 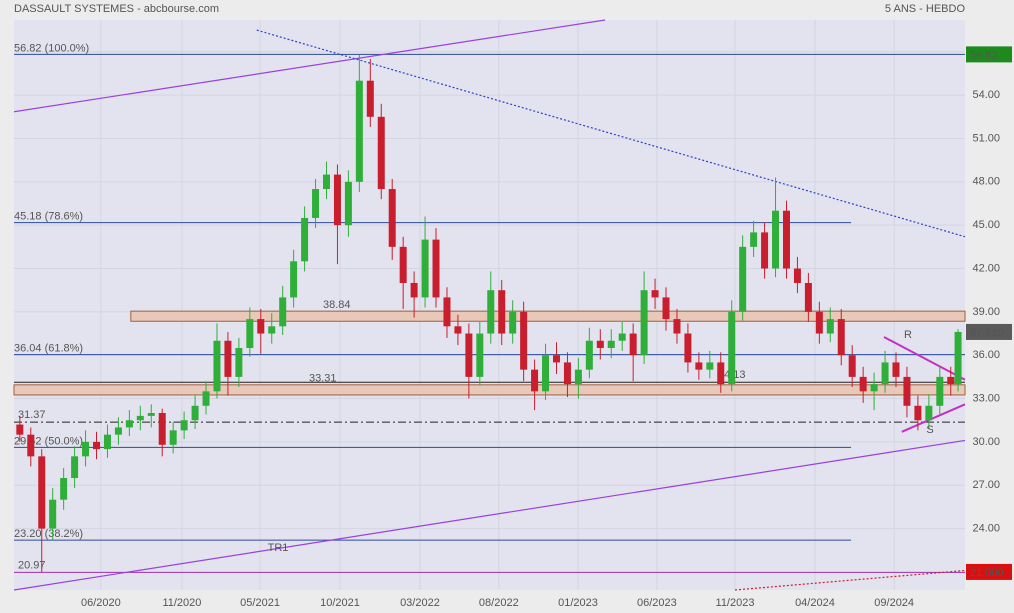 I want to click on y-tick-label: 24.00, so click(x=986, y=528).